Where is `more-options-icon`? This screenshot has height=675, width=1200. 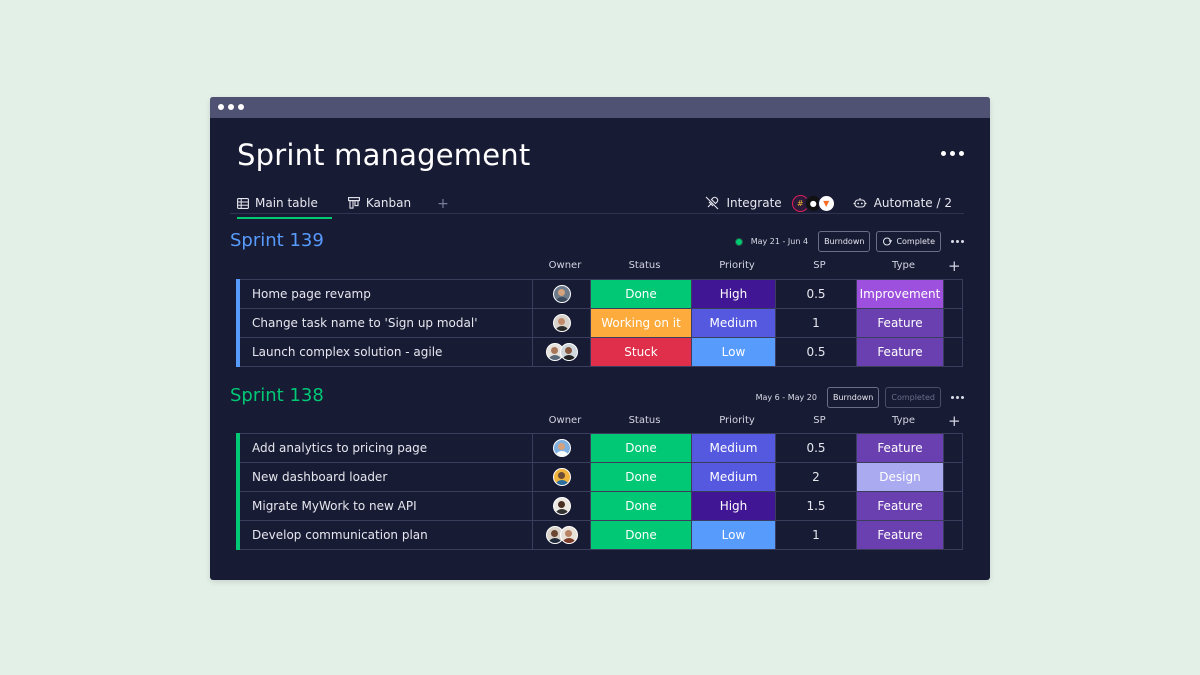 more-options-icon is located at coordinates (952, 153).